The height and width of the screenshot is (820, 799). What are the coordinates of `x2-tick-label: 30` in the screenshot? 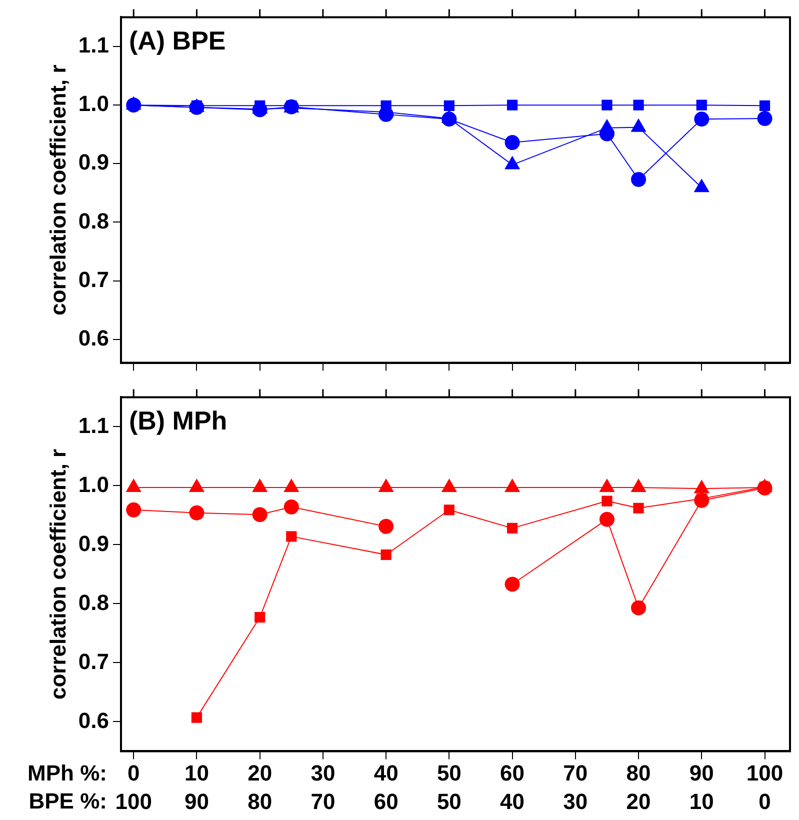 It's located at (575, 801).